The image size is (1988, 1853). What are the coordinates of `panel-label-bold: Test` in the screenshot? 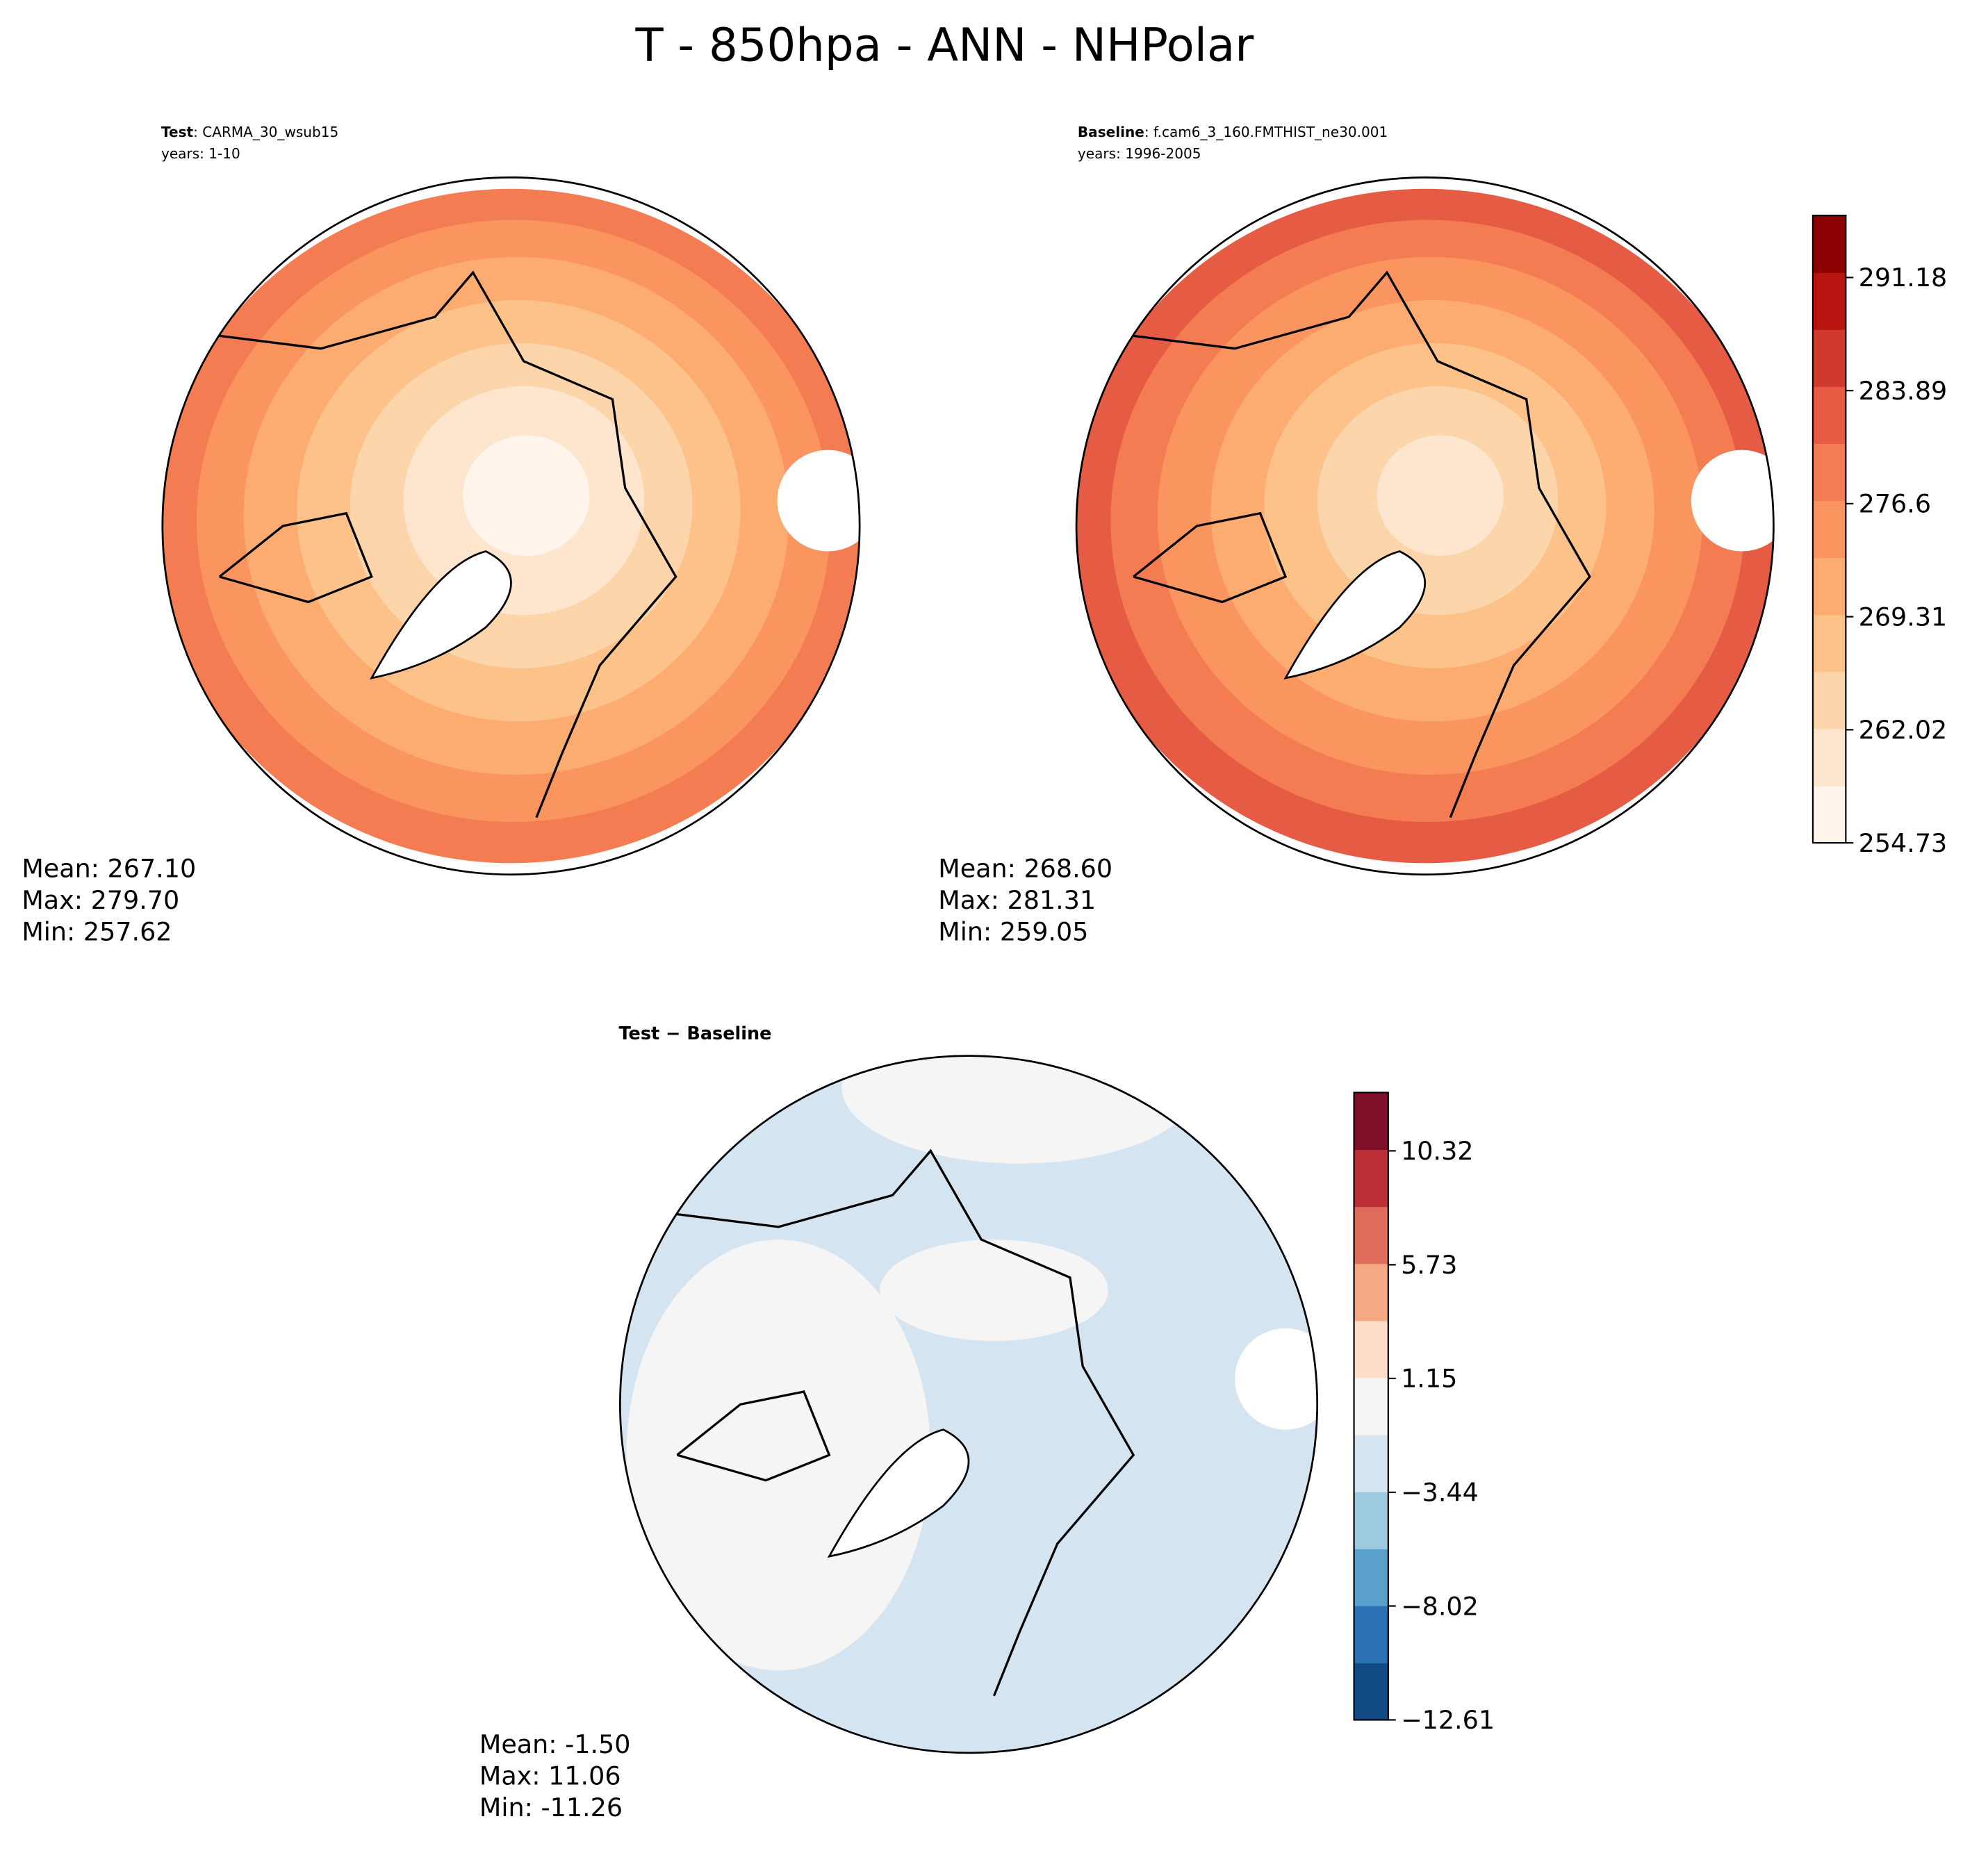 It's located at (177, 132).